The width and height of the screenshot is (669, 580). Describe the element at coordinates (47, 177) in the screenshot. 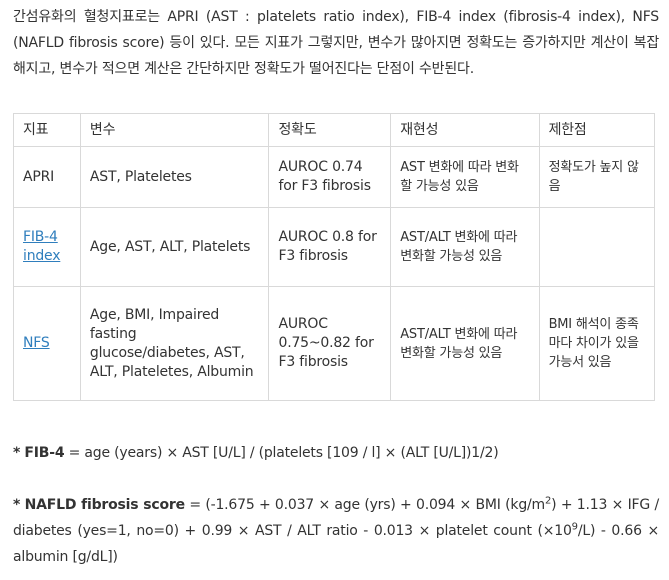

I see `cell-index: APRI` at that location.